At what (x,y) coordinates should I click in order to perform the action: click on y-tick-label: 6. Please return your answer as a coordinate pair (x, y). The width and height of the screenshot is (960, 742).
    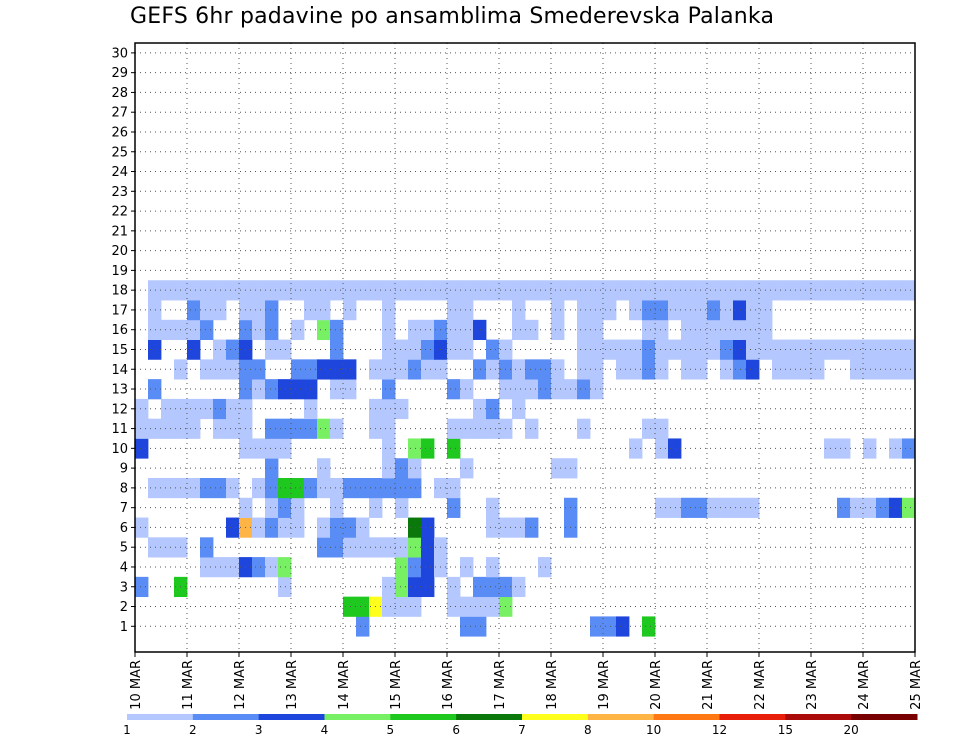
    Looking at the image, I should click on (124, 528).